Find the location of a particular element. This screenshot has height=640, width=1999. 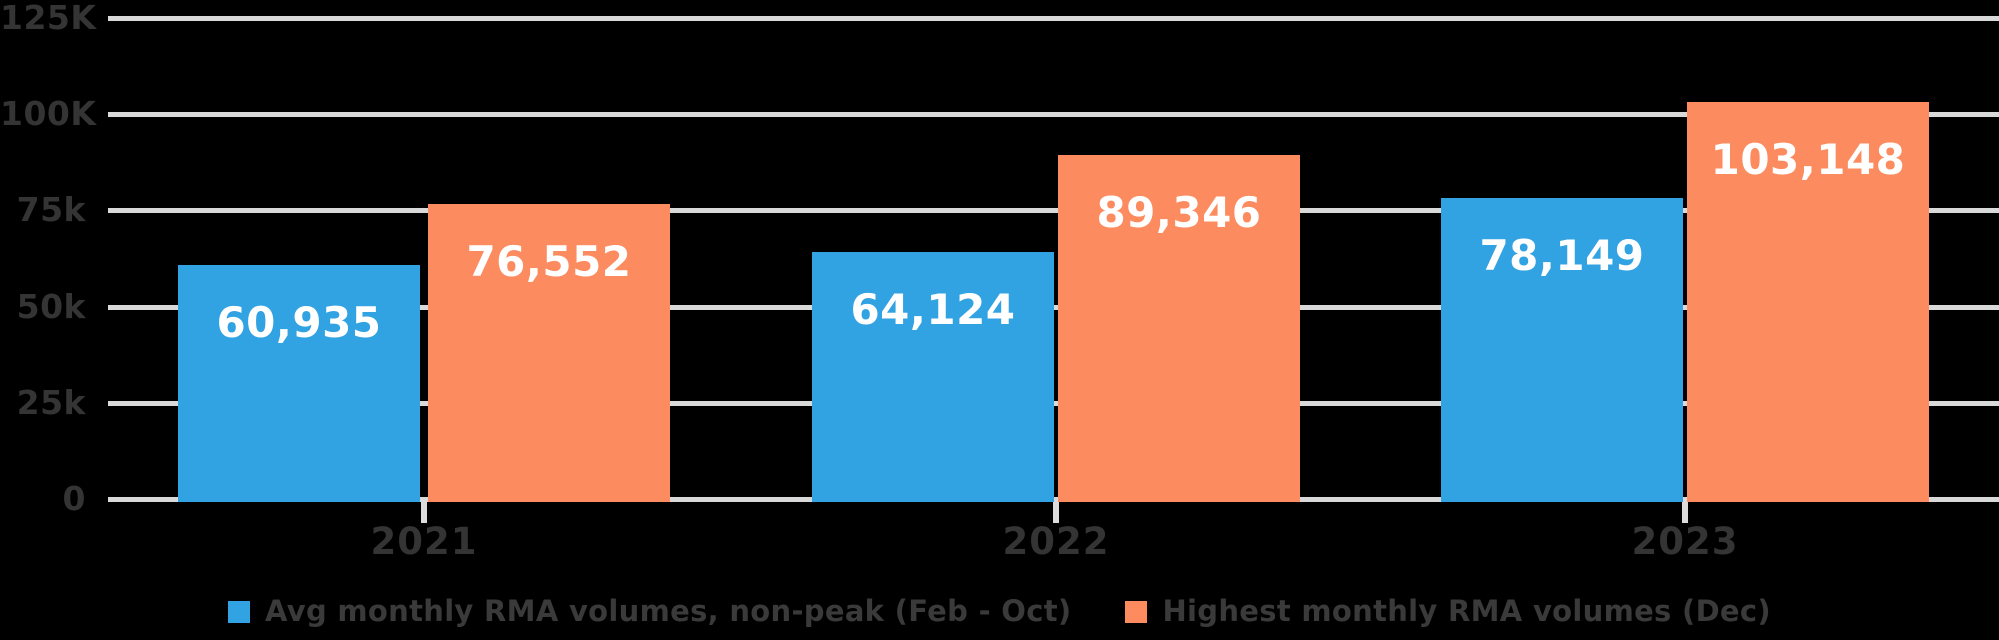

x-axis-label-2021: 2021 is located at coordinates (424, 541).